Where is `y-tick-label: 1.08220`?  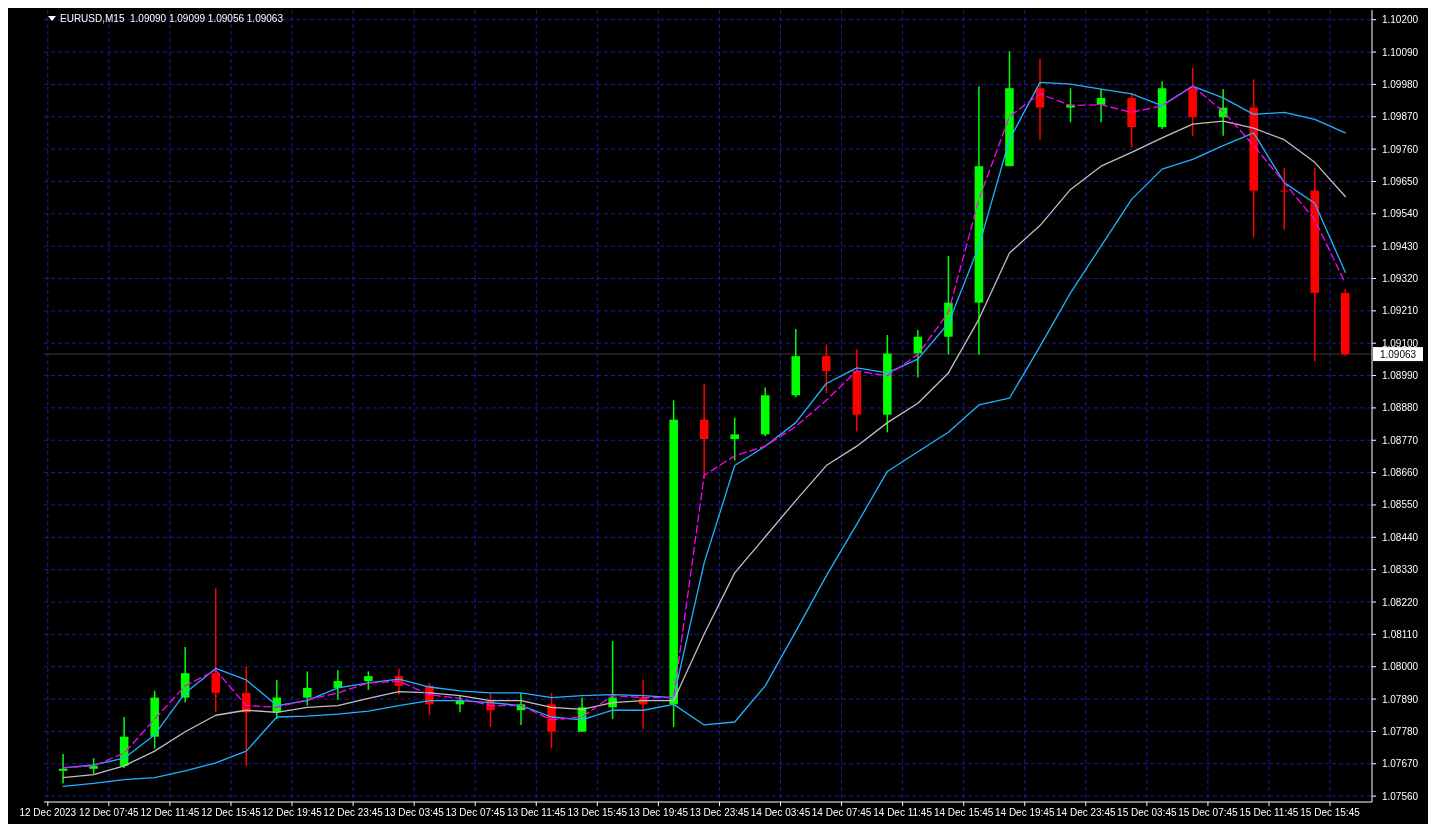
y-tick-label: 1.08220 is located at coordinates (1400, 602).